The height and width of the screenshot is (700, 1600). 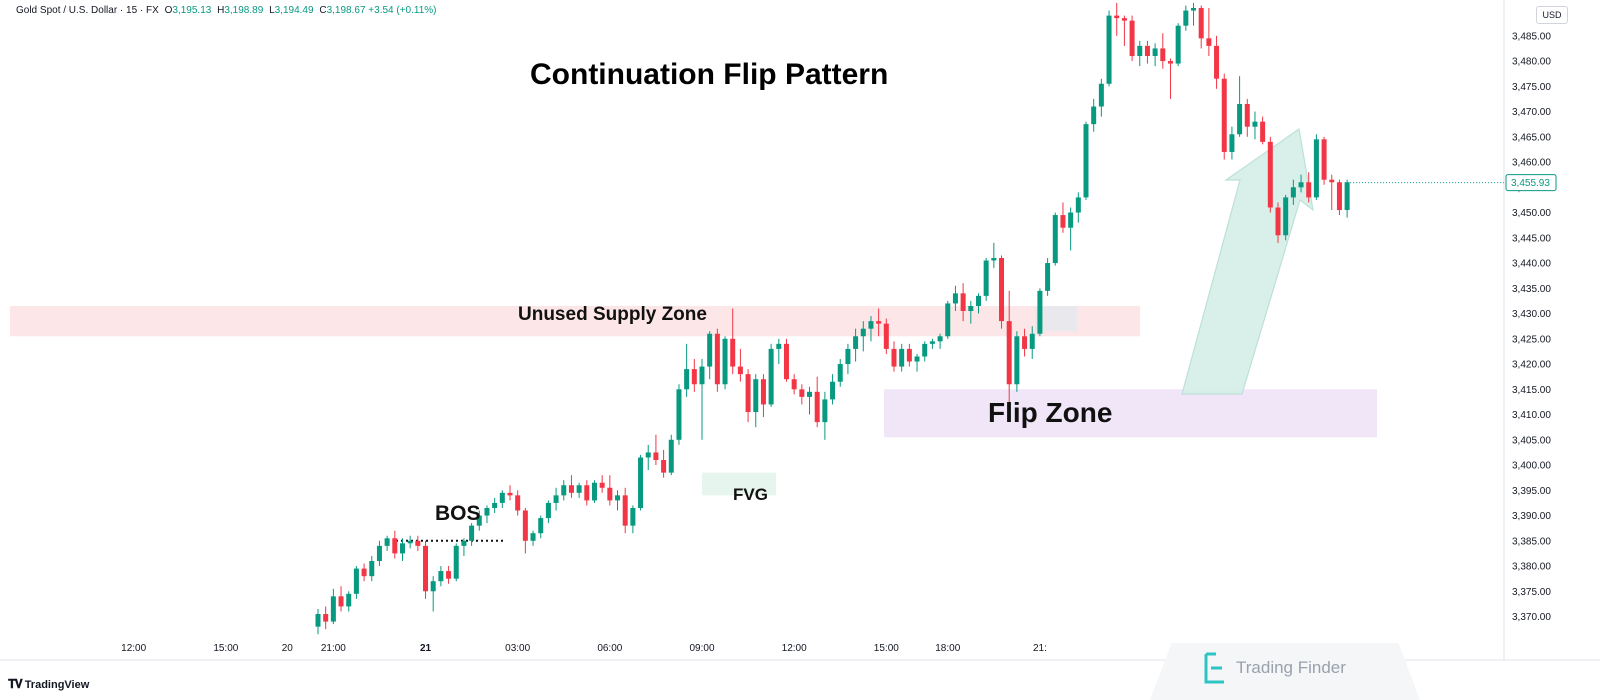 What do you see at coordinates (609, 648) in the screenshot?
I see `time-tick-label: 06:00` at bounding box center [609, 648].